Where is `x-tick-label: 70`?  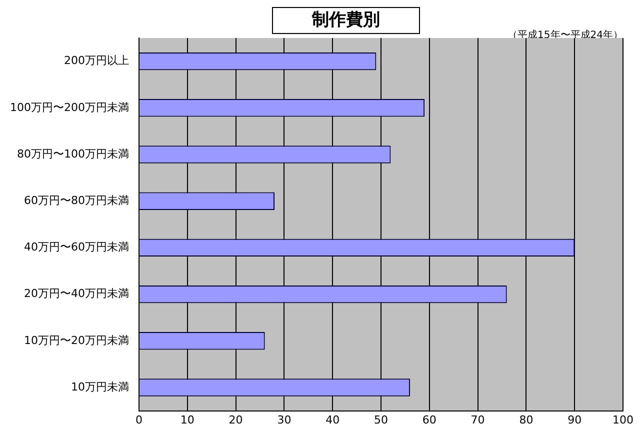 x-tick-label: 70 is located at coordinates (477, 419).